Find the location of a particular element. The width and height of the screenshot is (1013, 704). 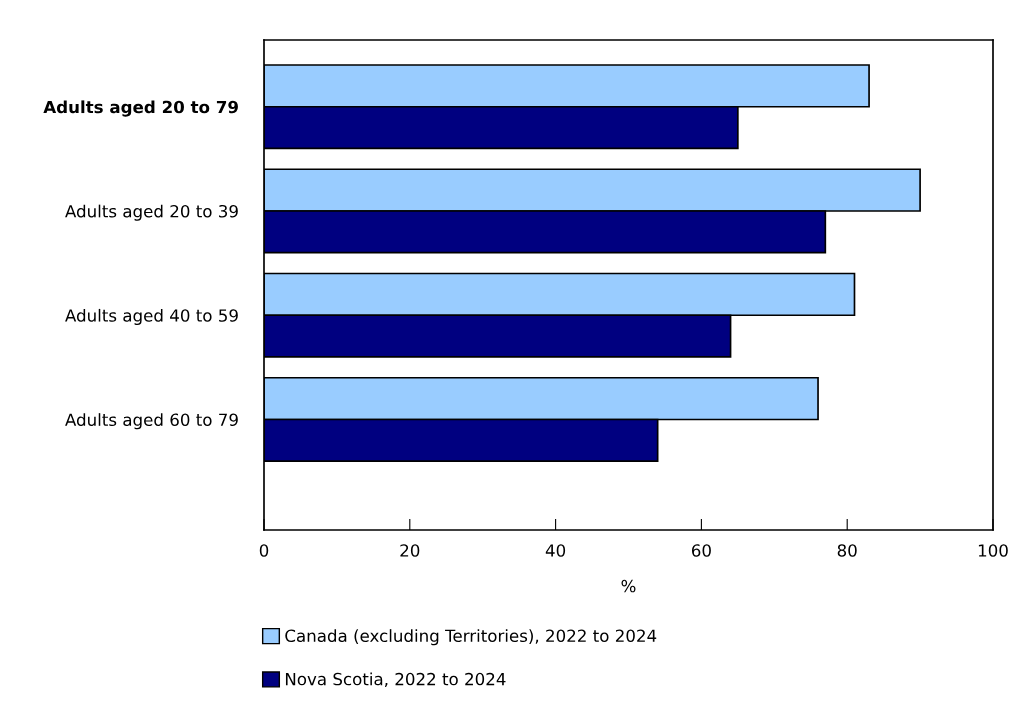

x-tick-label: 60 is located at coordinates (701, 550).